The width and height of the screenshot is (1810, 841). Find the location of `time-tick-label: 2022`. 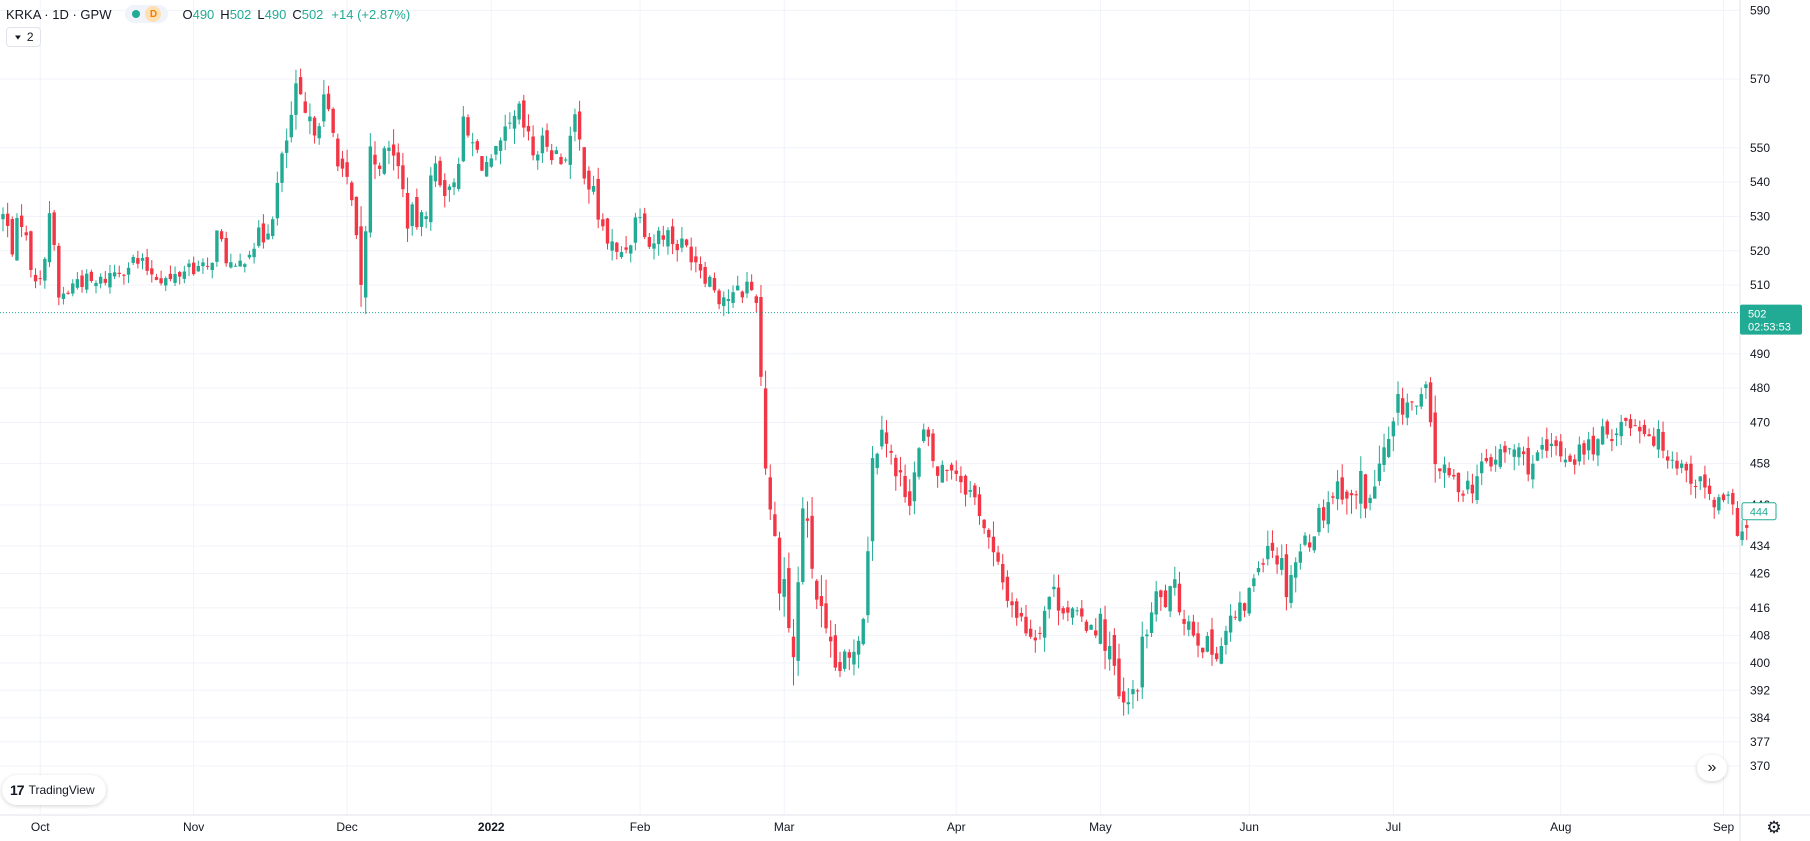

time-tick-label: 2022 is located at coordinates (491, 827).